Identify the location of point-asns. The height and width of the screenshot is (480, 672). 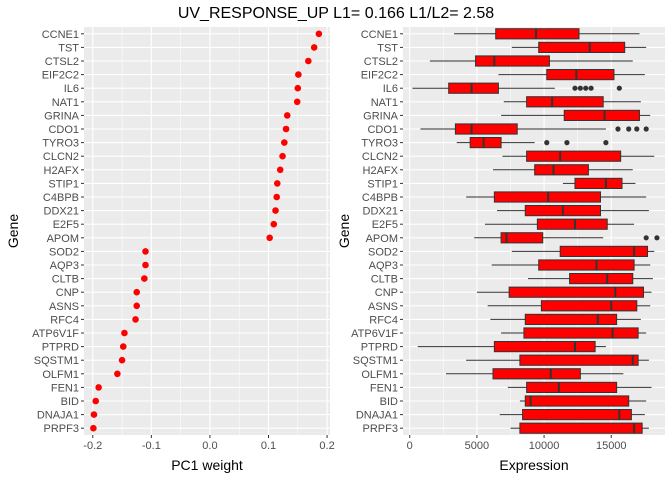
(137, 306).